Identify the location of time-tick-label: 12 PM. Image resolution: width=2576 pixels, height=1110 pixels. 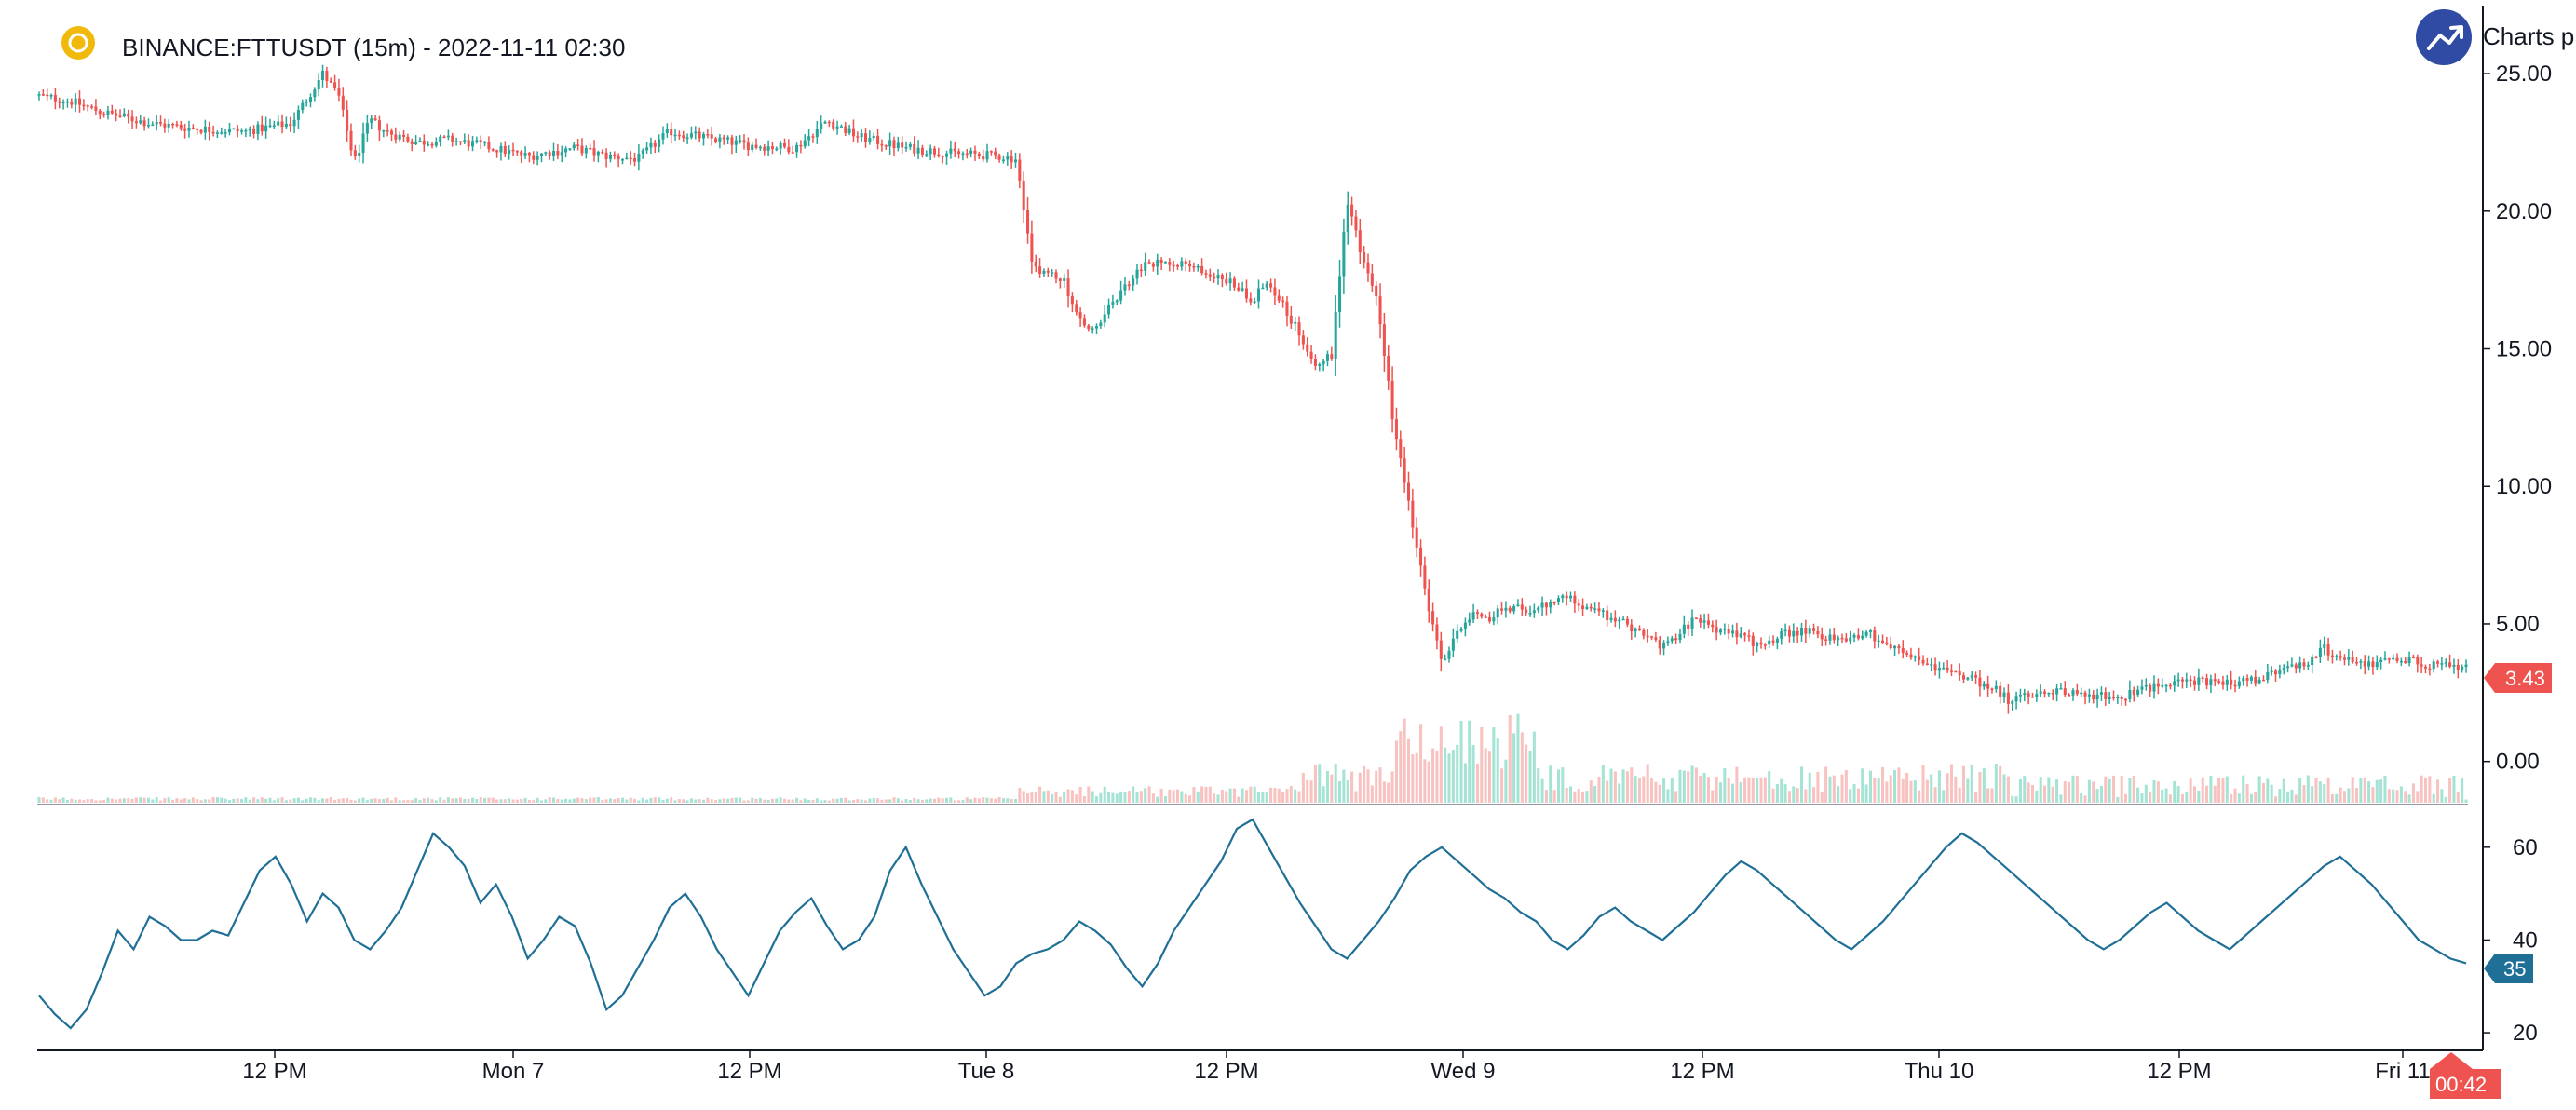
(274, 1071).